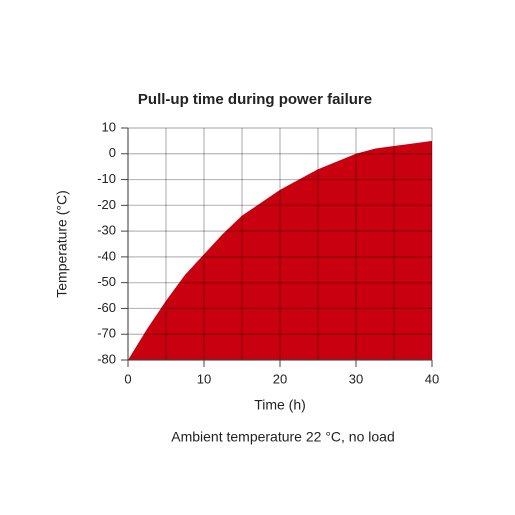 This screenshot has height=515, width=515. What do you see at coordinates (106, 281) in the screenshot?
I see `y-tick-label: -50` at bounding box center [106, 281].